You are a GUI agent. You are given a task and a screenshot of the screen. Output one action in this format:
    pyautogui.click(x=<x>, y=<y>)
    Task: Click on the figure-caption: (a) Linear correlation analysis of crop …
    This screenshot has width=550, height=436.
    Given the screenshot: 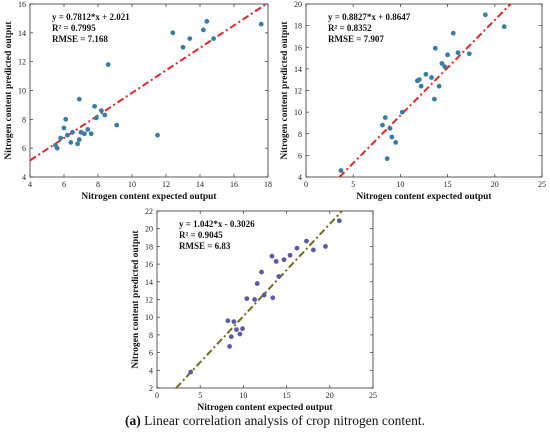 What is the action you would take?
    pyautogui.click(x=275, y=421)
    